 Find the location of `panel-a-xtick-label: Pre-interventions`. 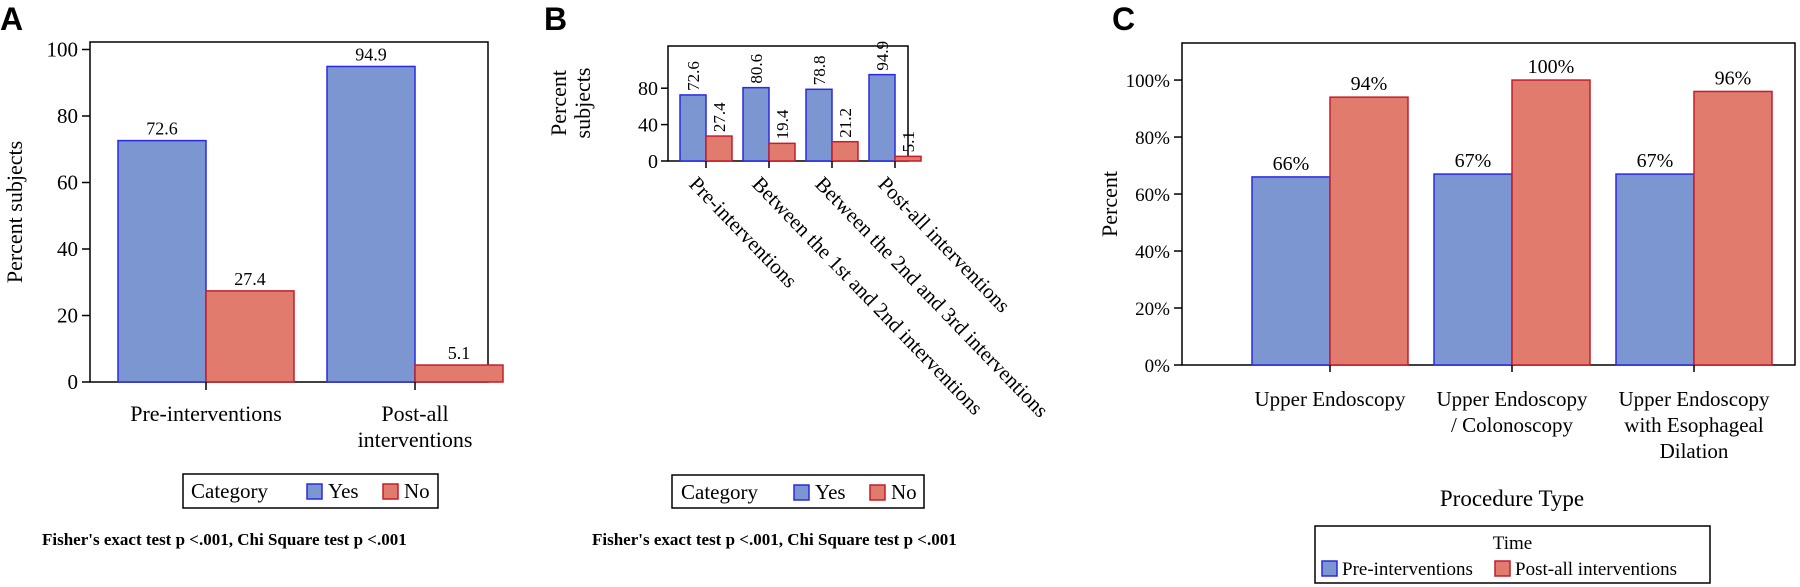

panel-a-xtick-label: Pre-interventions is located at coordinates (206, 413).